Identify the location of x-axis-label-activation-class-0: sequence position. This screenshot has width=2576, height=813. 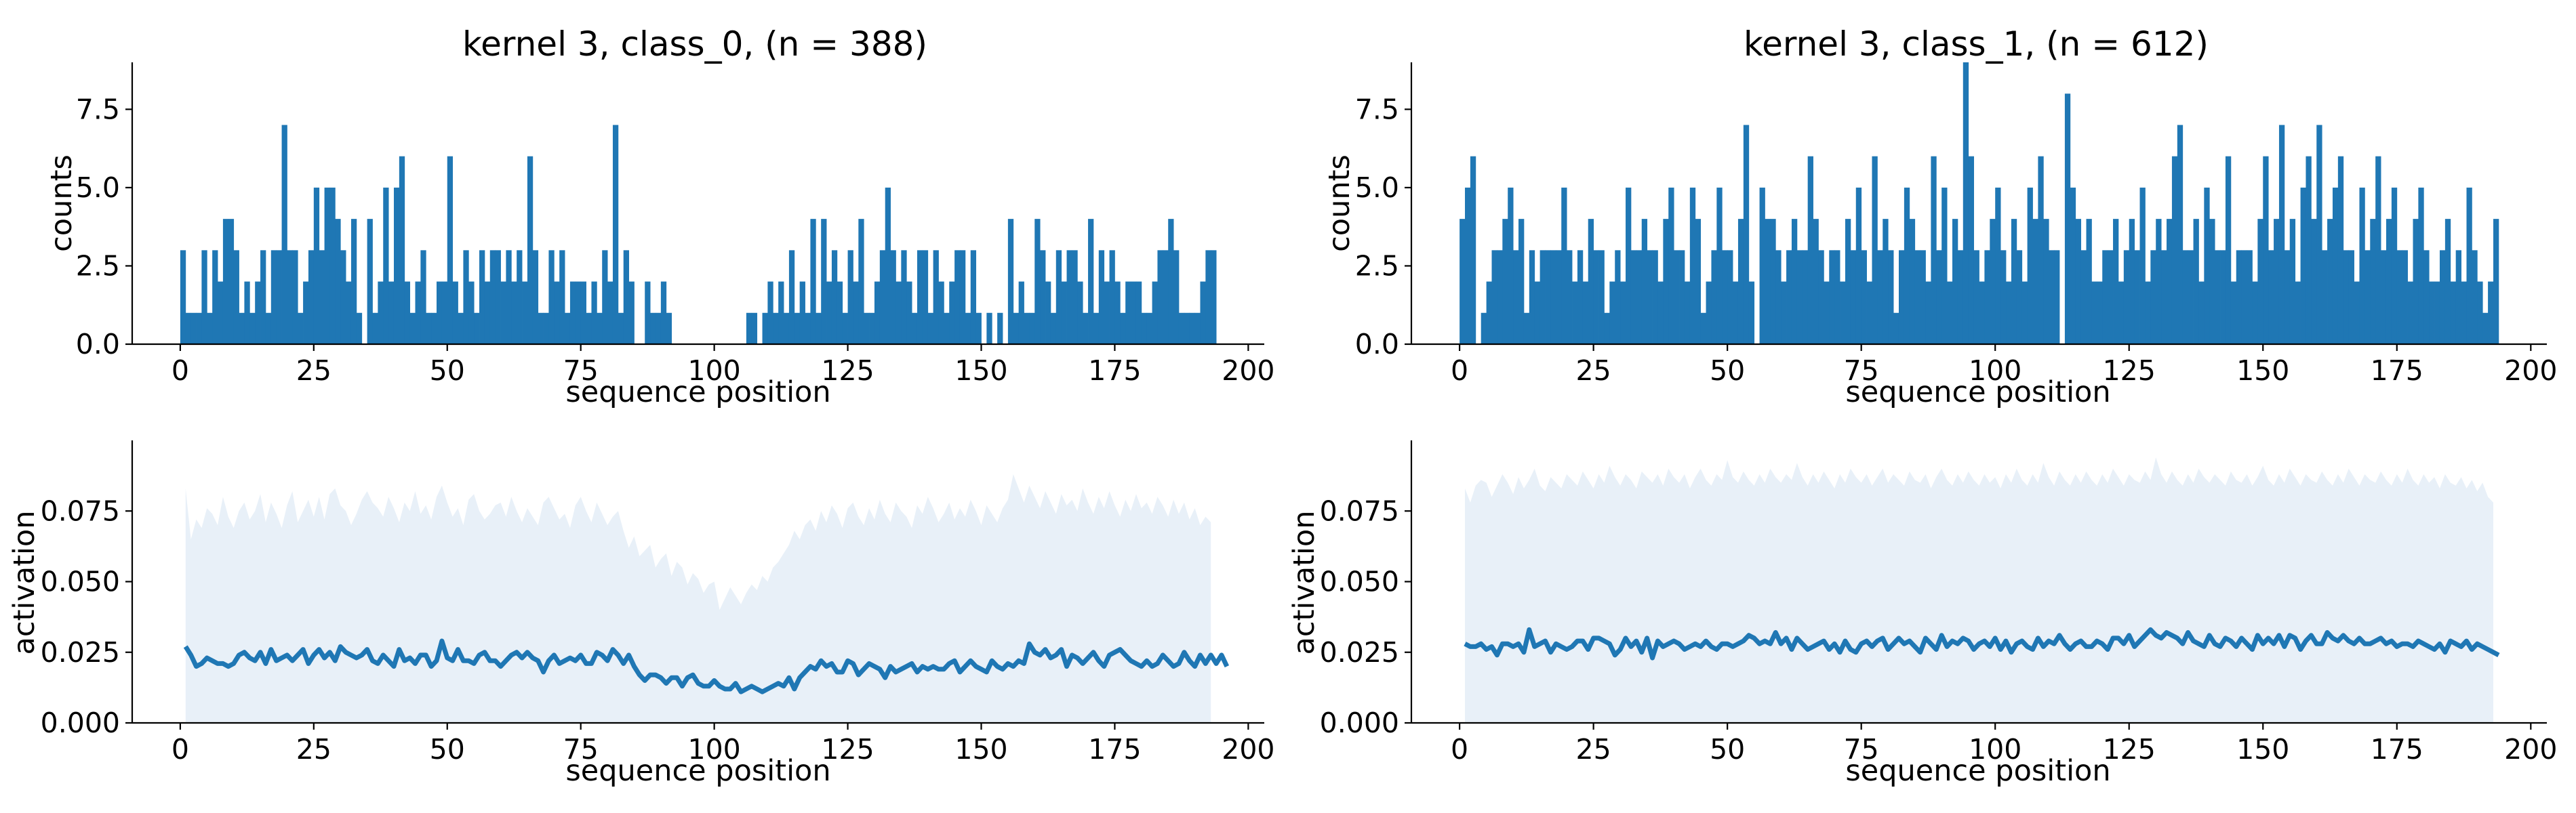
(697, 771).